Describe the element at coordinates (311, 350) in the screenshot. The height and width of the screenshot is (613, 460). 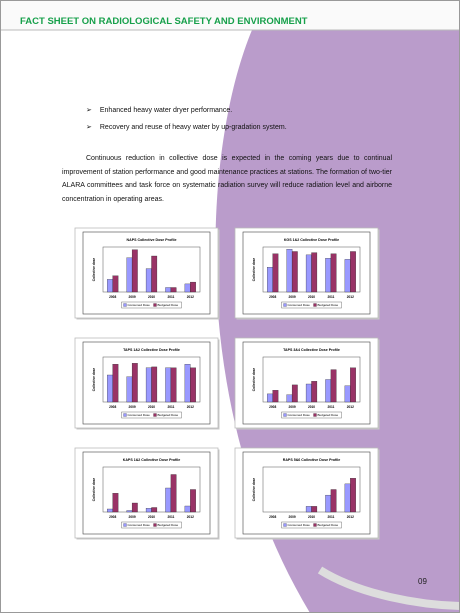
I see `chart-title: TAPS 3&4 Collective Dose Profile` at that location.